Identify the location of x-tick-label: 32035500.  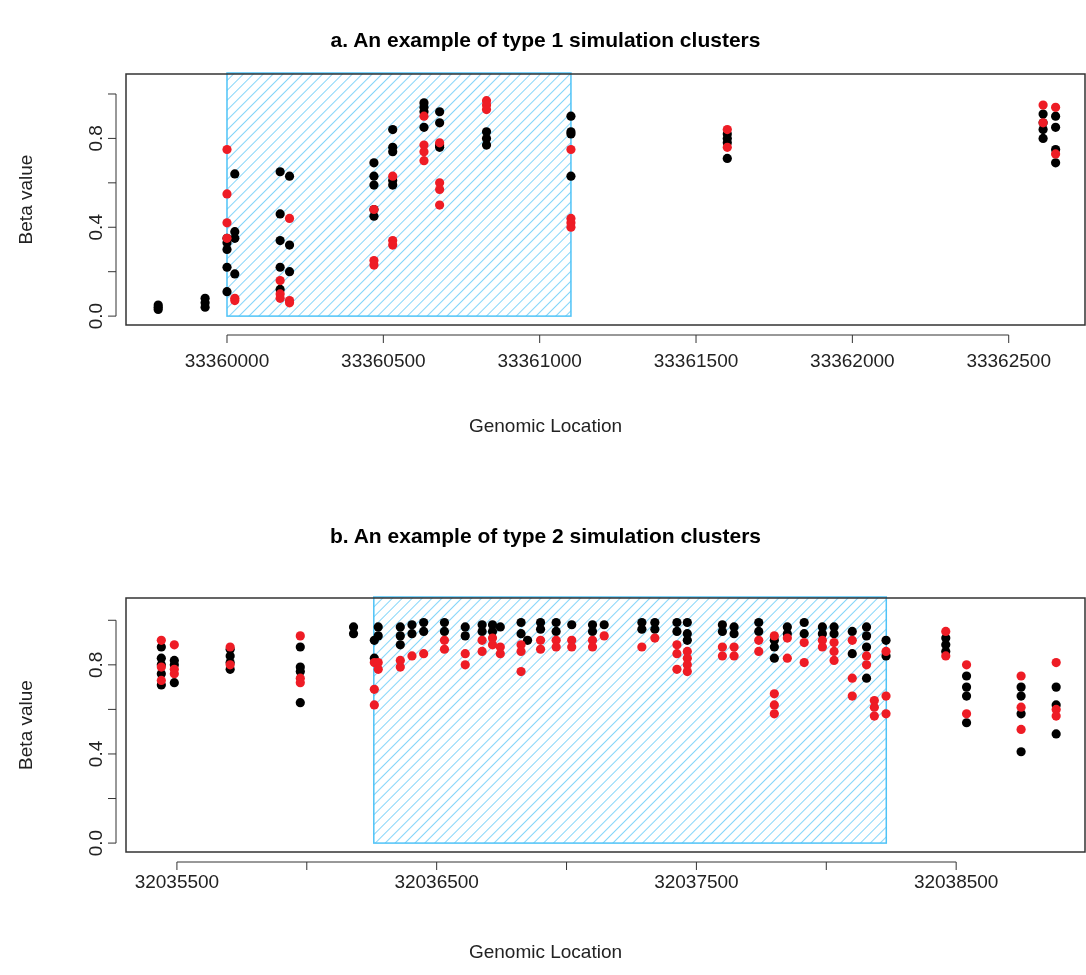
(177, 881).